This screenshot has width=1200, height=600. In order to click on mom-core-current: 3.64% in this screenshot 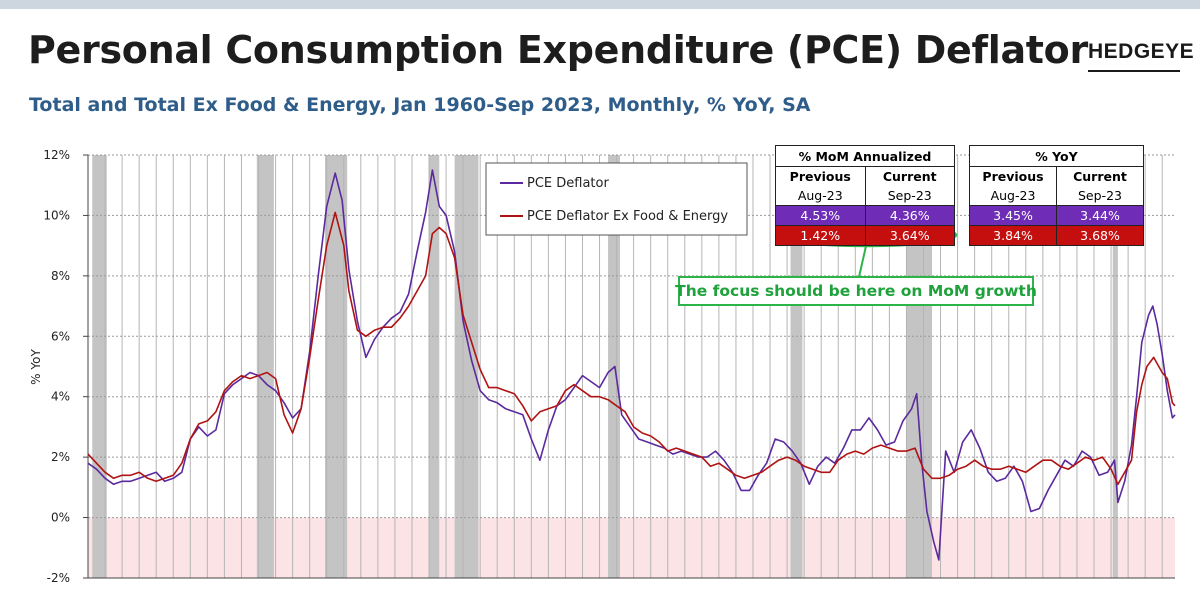, I will do `click(909, 235)`.